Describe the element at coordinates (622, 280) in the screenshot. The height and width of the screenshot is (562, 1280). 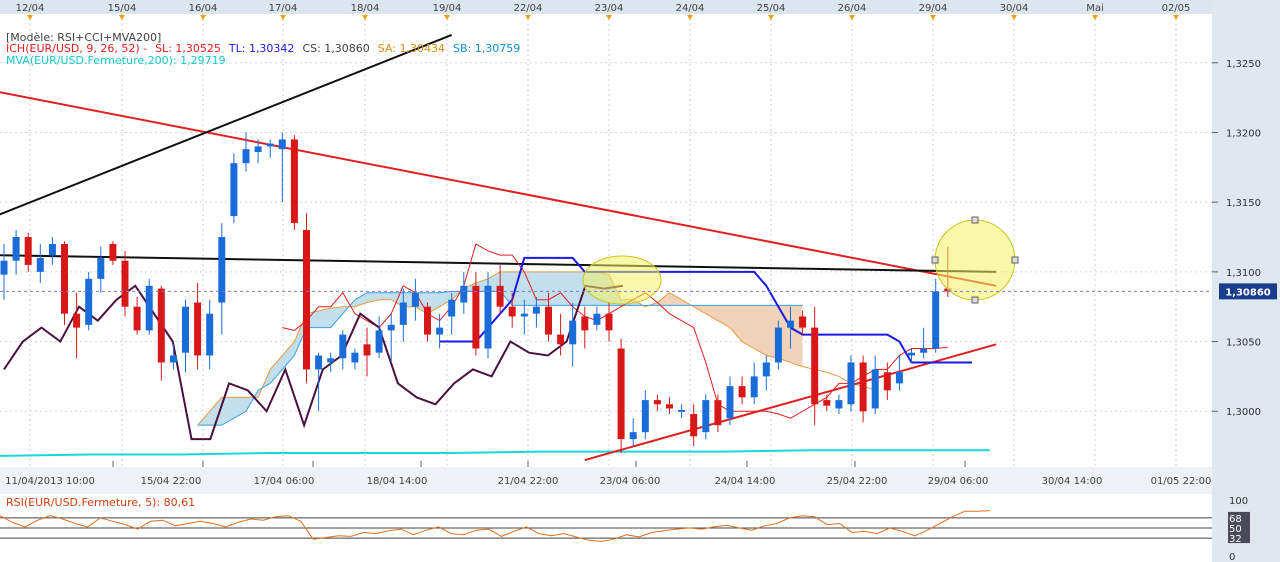
I see `highlight-ellipse` at that location.